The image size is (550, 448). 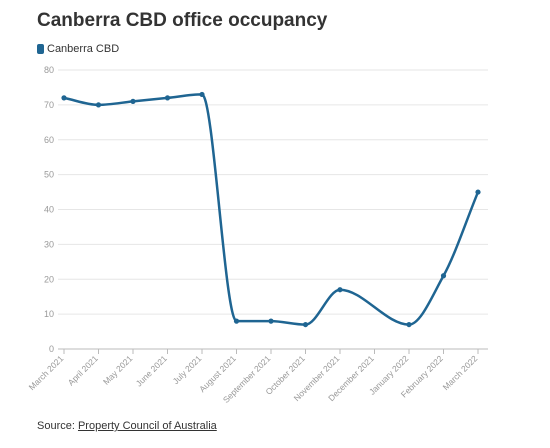 What do you see at coordinates (460, 372) in the screenshot?
I see `x-tick-label-12: March 2022` at bounding box center [460, 372].